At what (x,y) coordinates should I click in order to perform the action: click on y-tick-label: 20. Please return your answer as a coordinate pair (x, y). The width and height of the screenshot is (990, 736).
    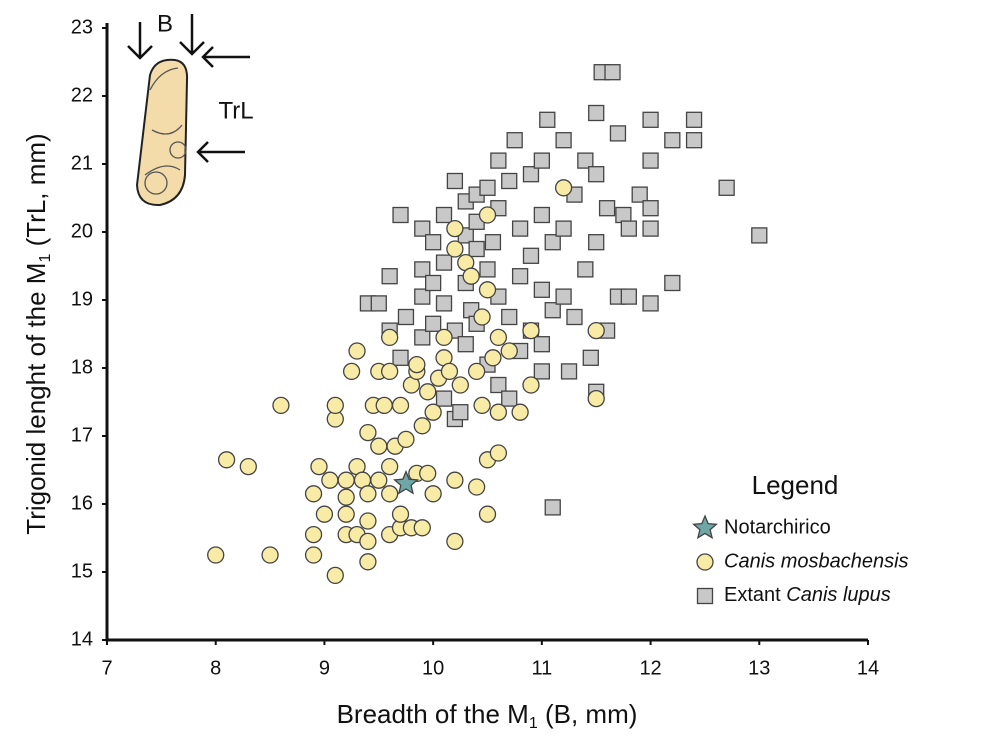
    Looking at the image, I should click on (82, 231).